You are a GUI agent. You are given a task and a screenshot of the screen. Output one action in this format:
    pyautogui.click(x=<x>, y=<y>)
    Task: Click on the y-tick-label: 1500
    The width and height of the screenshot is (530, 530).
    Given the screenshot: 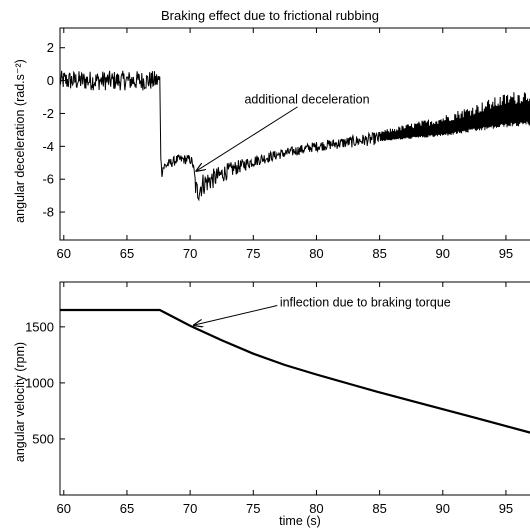 What is the action you would take?
    pyautogui.click(x=39, y=326)
    